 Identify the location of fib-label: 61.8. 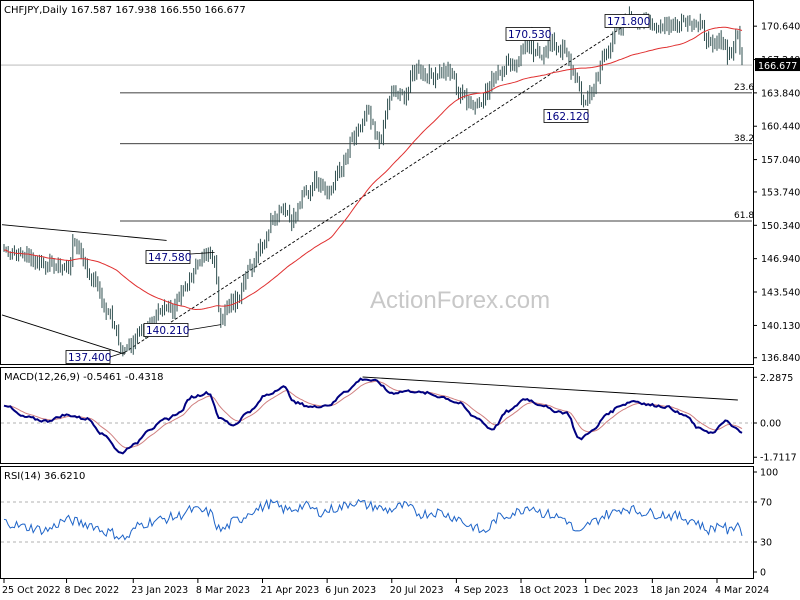
(744, 216).